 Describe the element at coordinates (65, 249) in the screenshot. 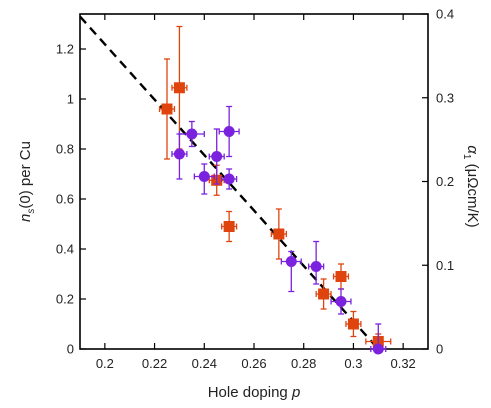

I see `y-left-tick-label: 0.4` at that location.